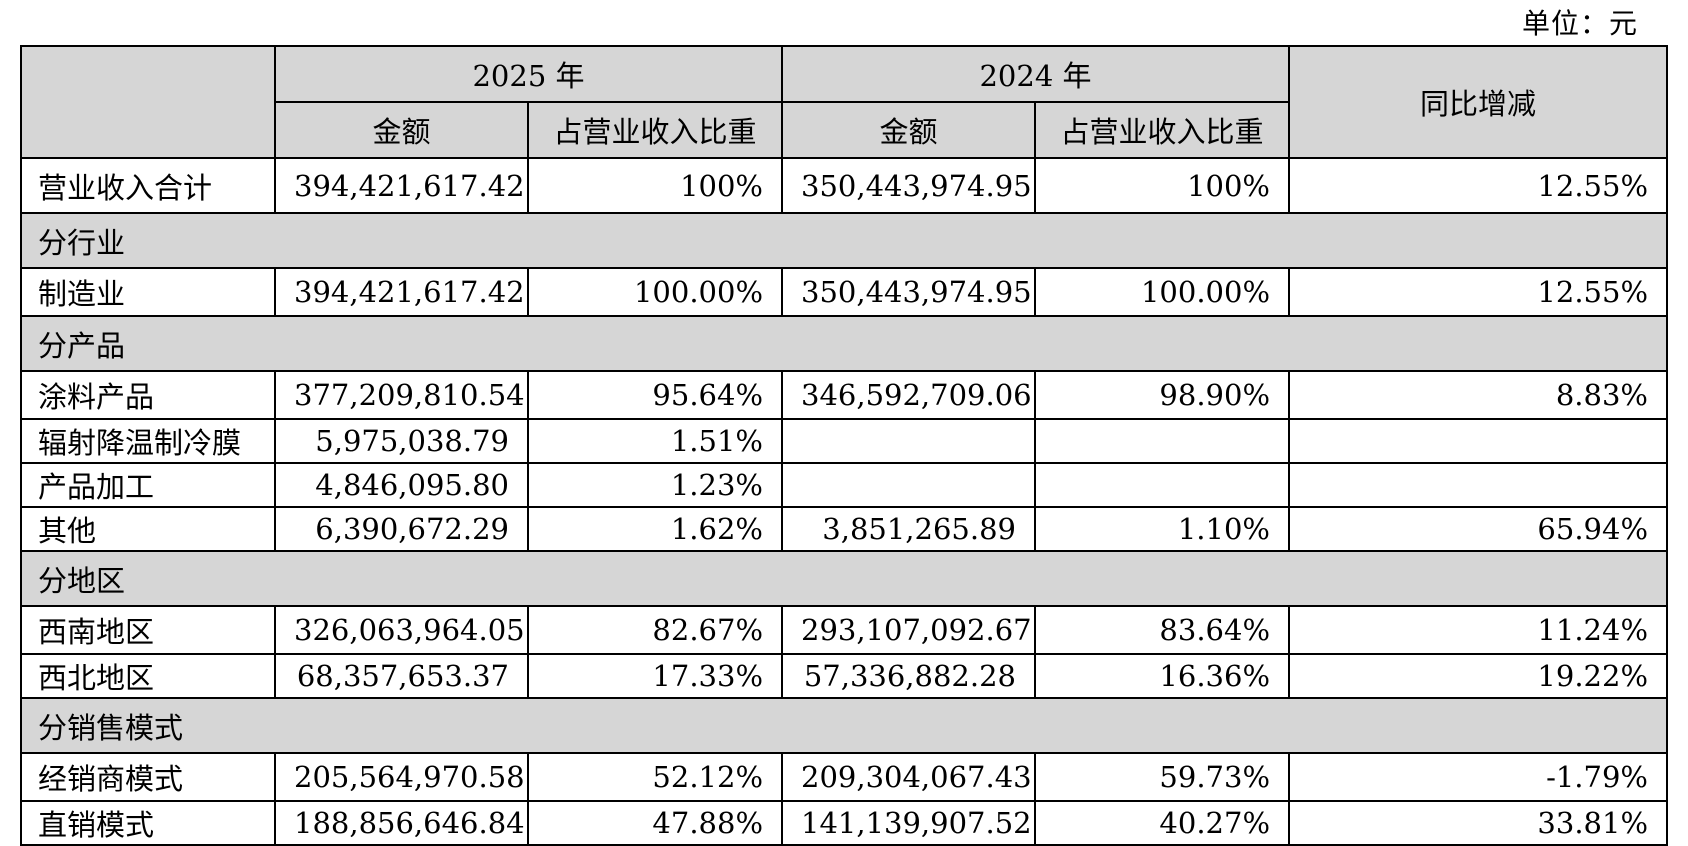 The width and height of the screenshot is (1688, 846). I want to click on amount-2024-cell: 57,336,882.28, so click(908, 676).